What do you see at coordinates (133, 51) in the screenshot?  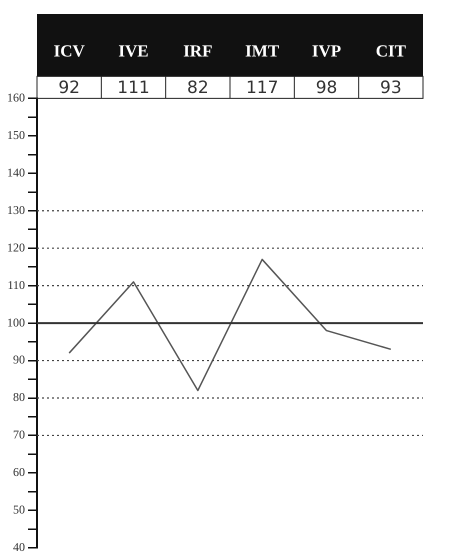 I see `x-tick-label: IVE` at bounding box center [133, 51].